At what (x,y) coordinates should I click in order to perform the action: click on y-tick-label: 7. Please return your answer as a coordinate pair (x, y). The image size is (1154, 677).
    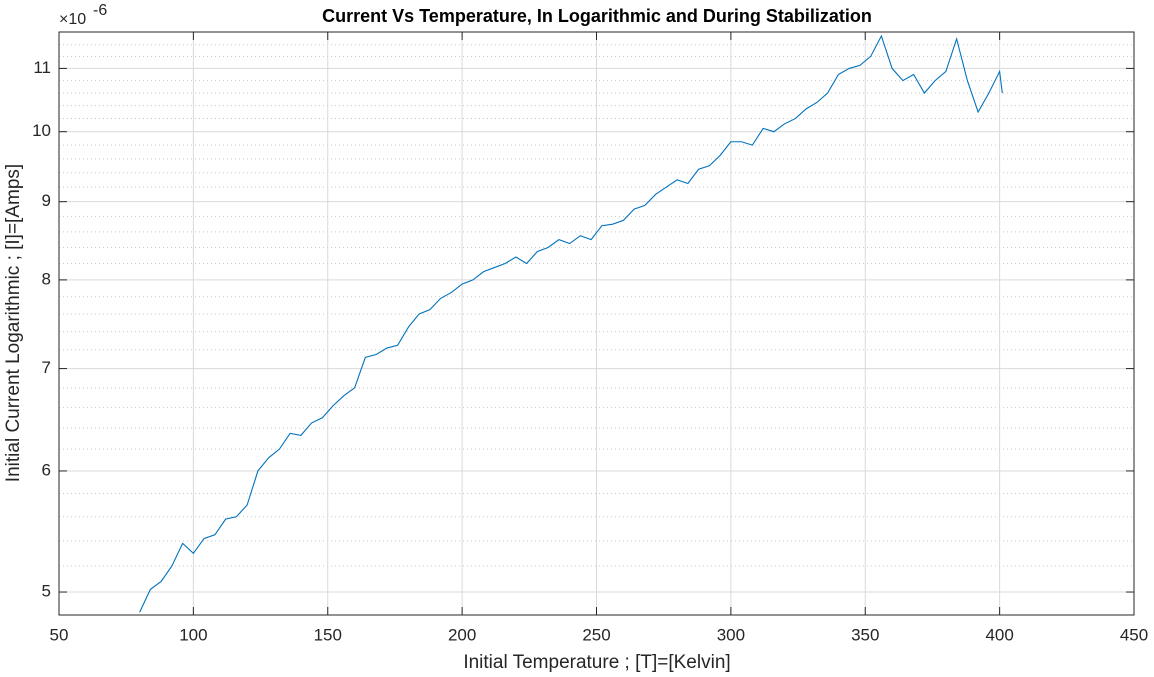
    Looking at the image, I should click on (46, 367).